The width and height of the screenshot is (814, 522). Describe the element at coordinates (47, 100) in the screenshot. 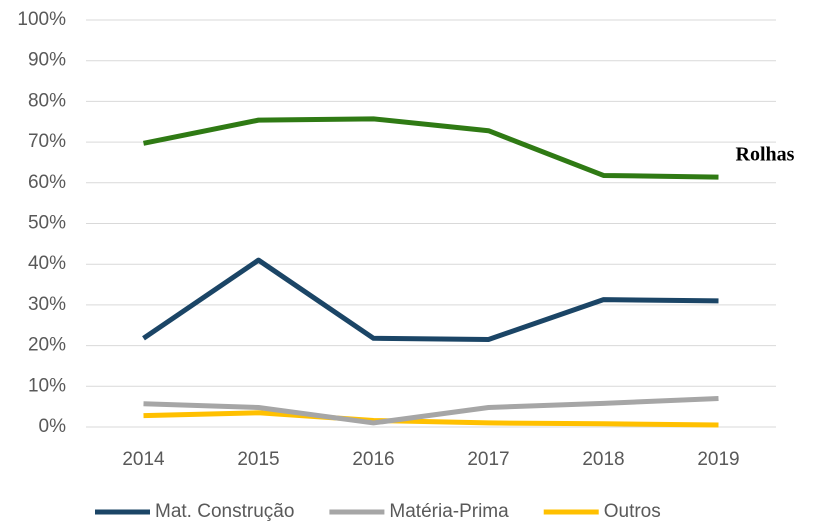

I see `y-tick-label: 80%` at that location.